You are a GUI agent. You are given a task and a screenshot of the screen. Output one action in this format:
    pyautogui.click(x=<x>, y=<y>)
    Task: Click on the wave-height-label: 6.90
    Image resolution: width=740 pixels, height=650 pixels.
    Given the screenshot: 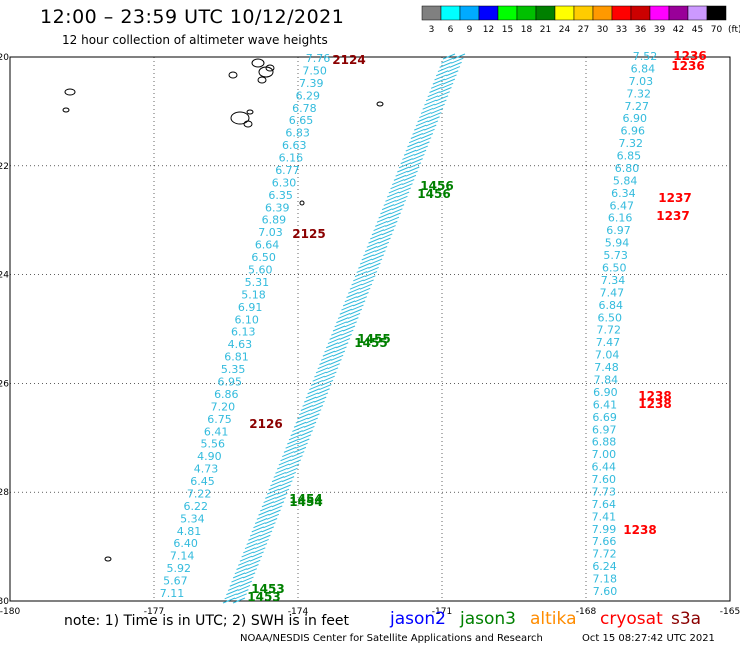 What is the action you would take?
    pyautogui.click(x=634, y=118)
    